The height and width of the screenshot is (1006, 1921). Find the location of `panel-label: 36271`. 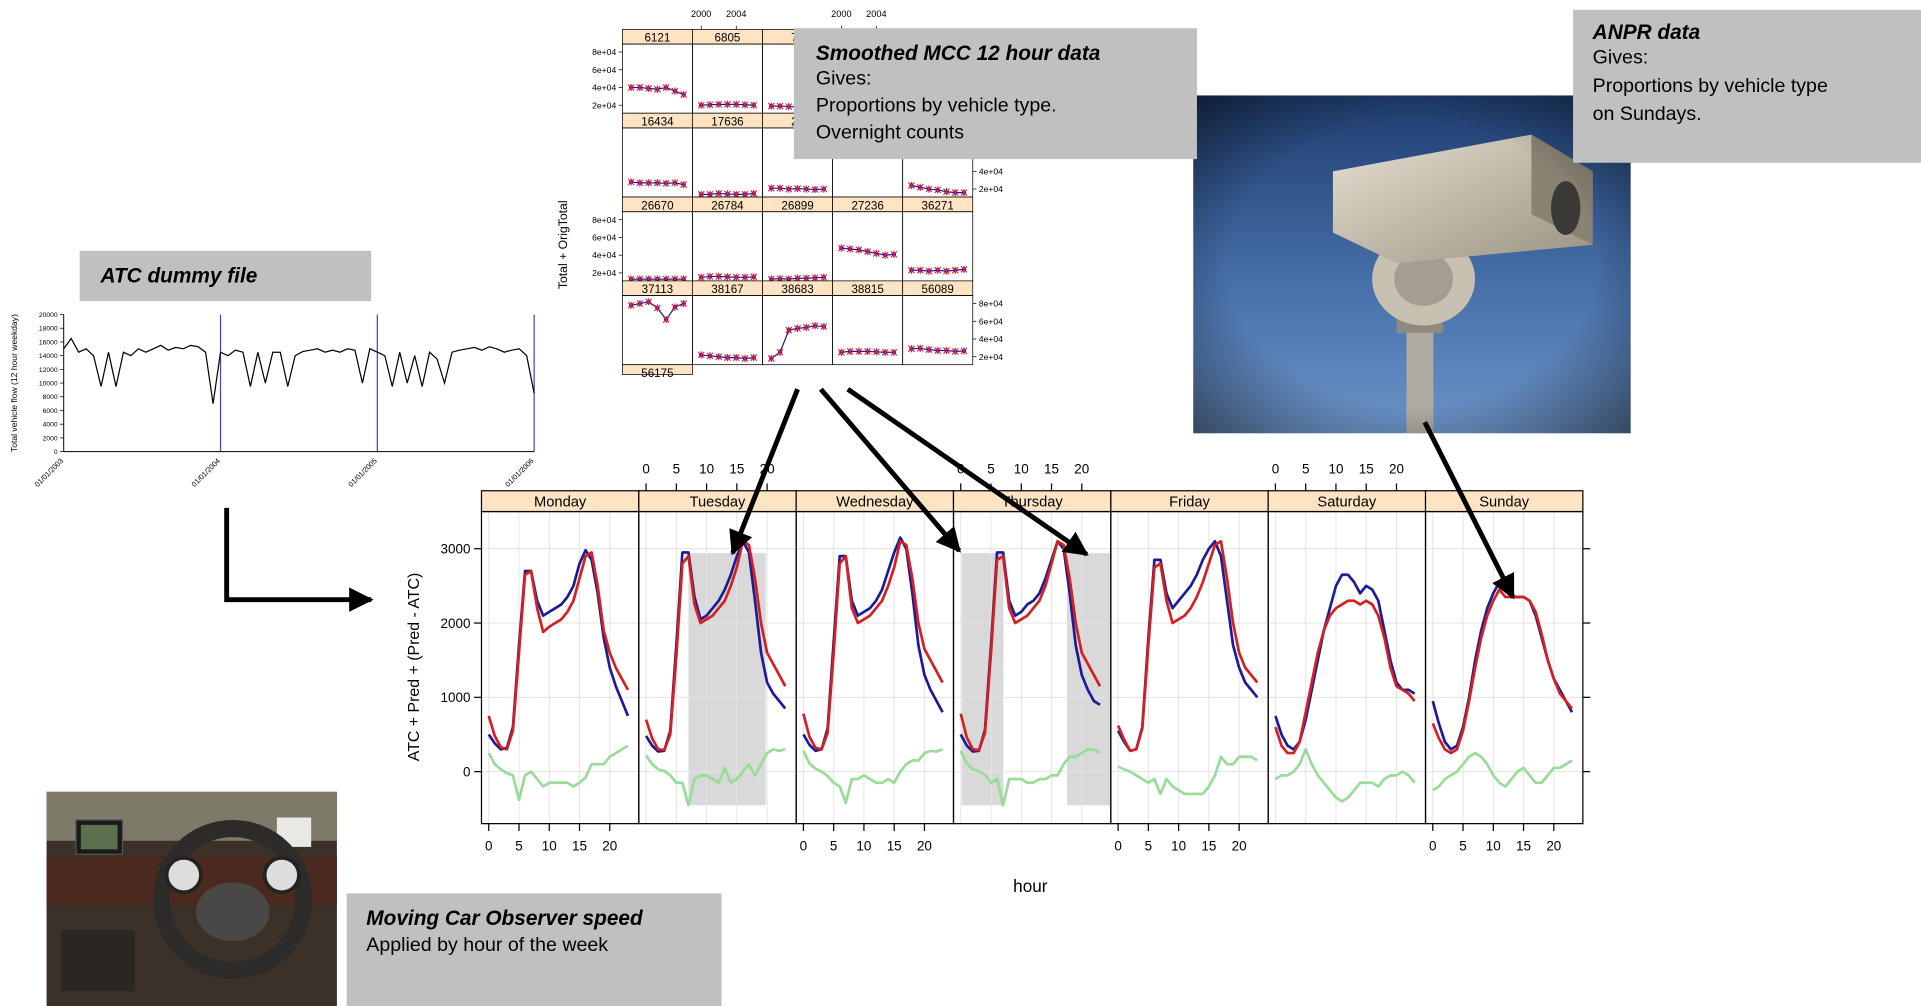

panel-label: 36271 is located at coordinates (938, 205).